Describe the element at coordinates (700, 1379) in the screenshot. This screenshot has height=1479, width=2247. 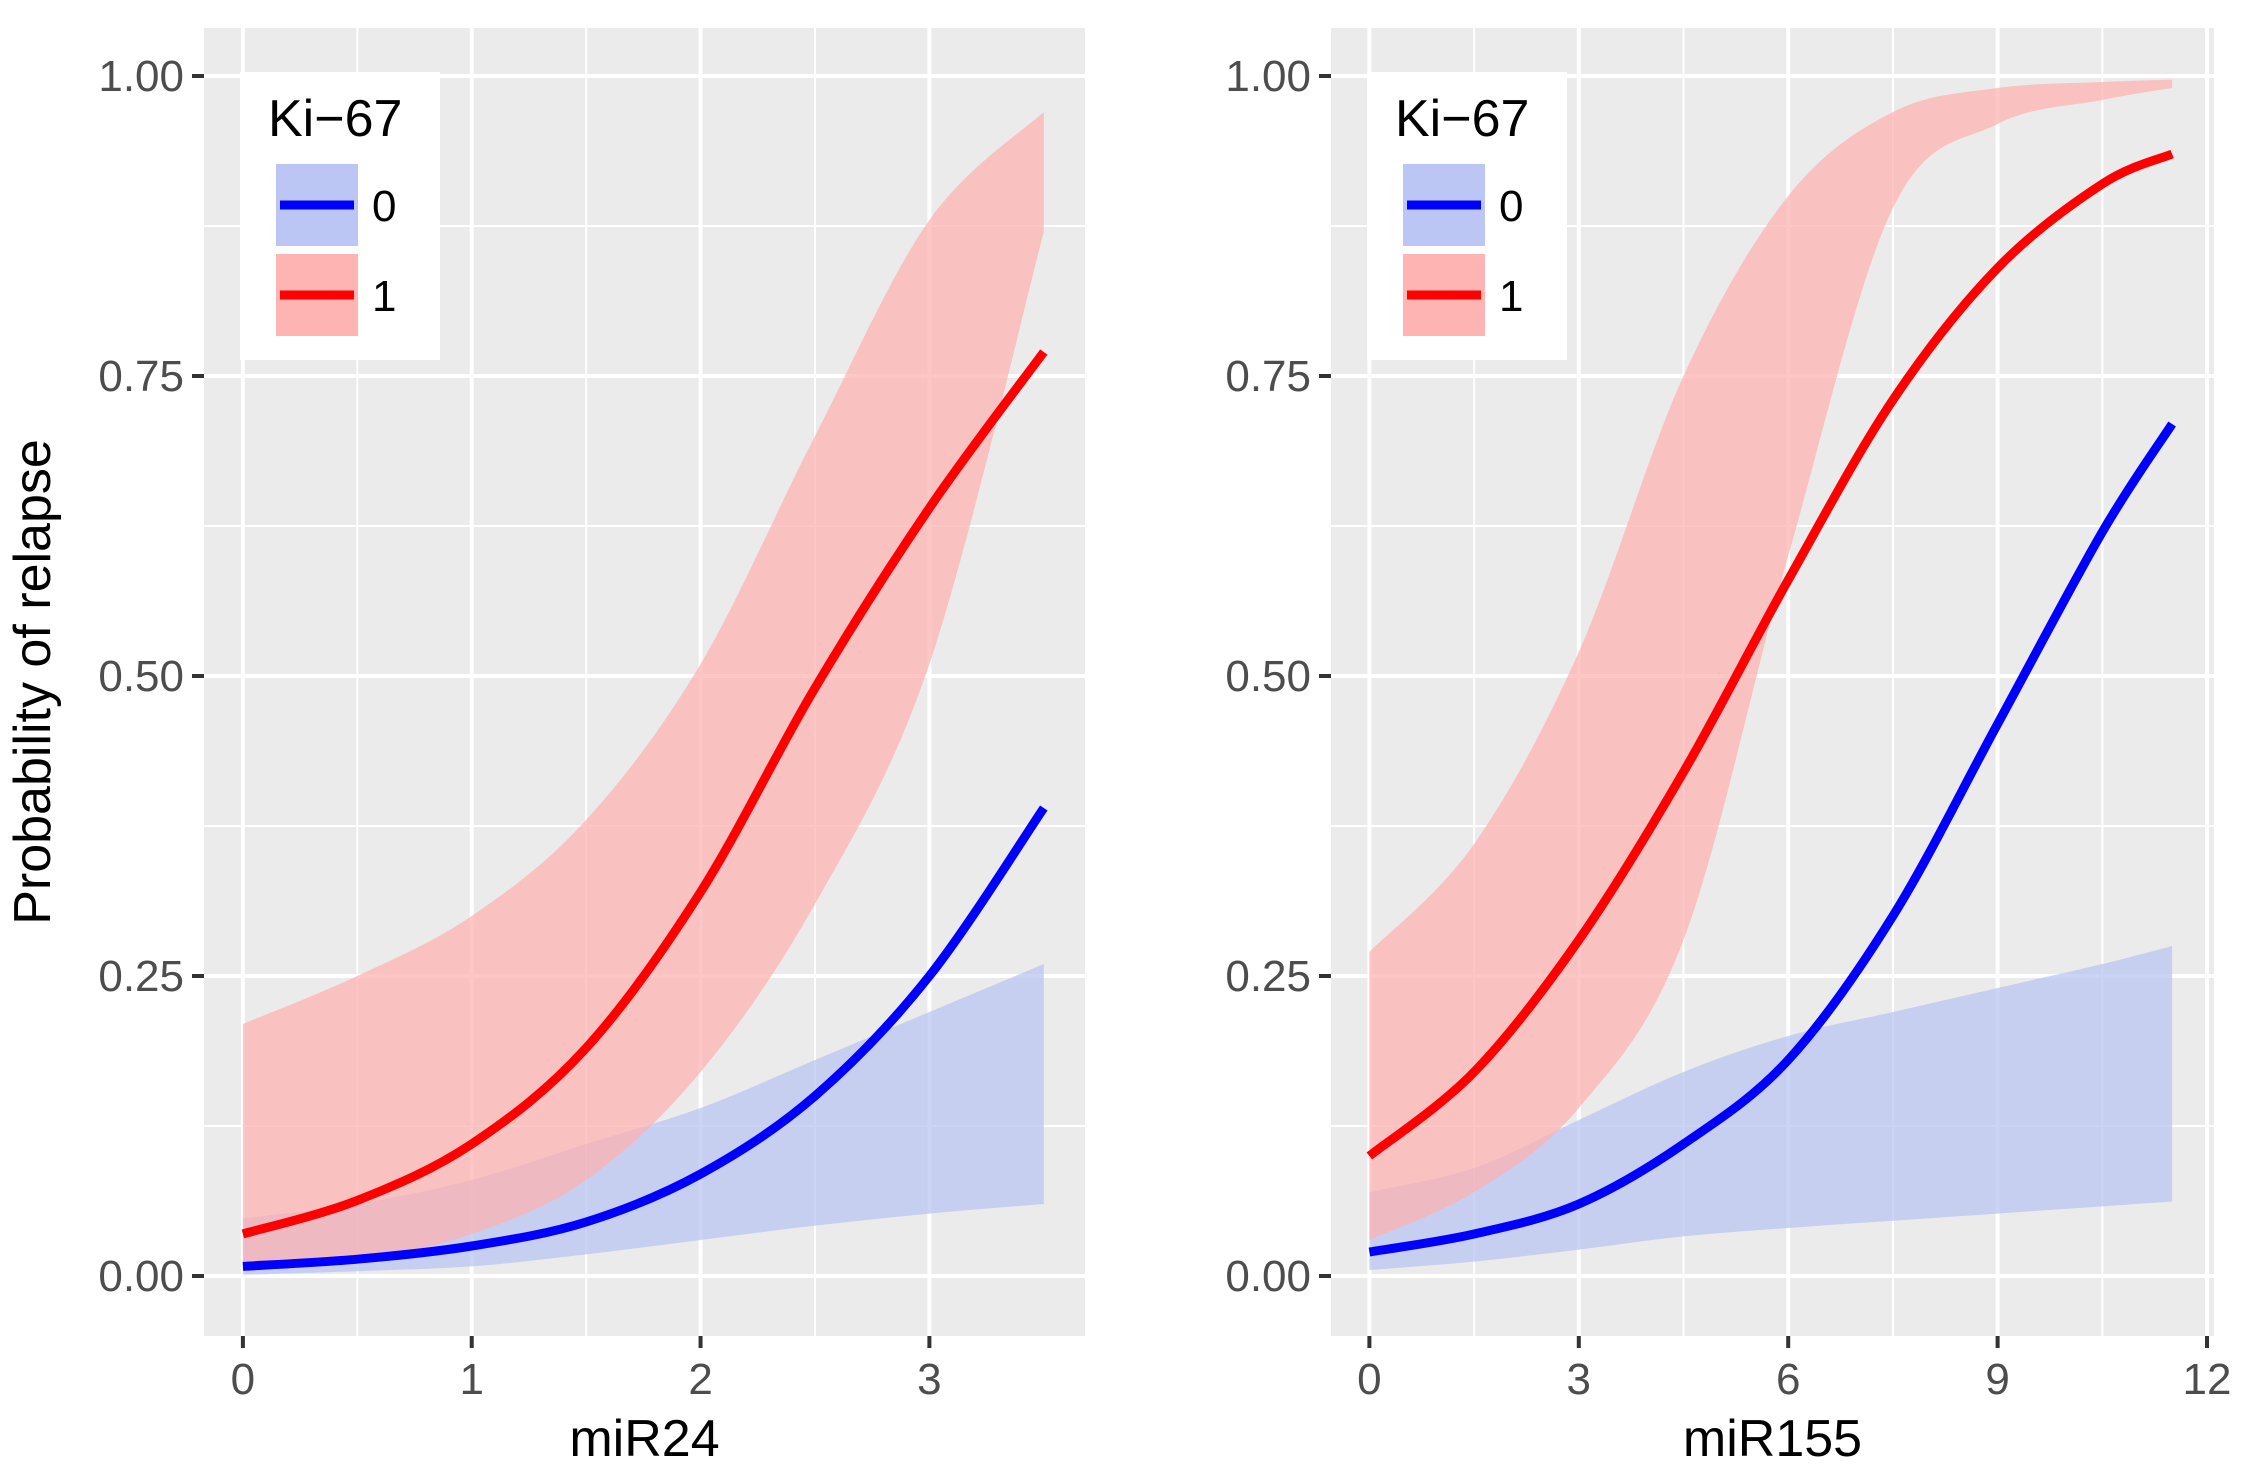
I see `x-tick-label: 2` at that location.